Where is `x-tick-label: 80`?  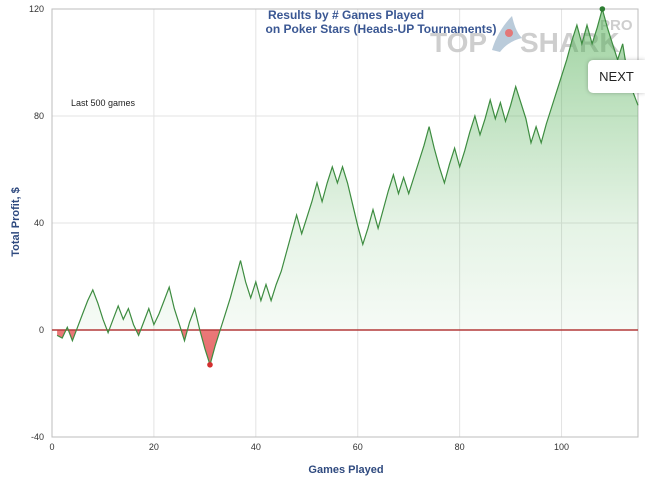 x-tick-label: 80 is located at coordinates (460, 447).